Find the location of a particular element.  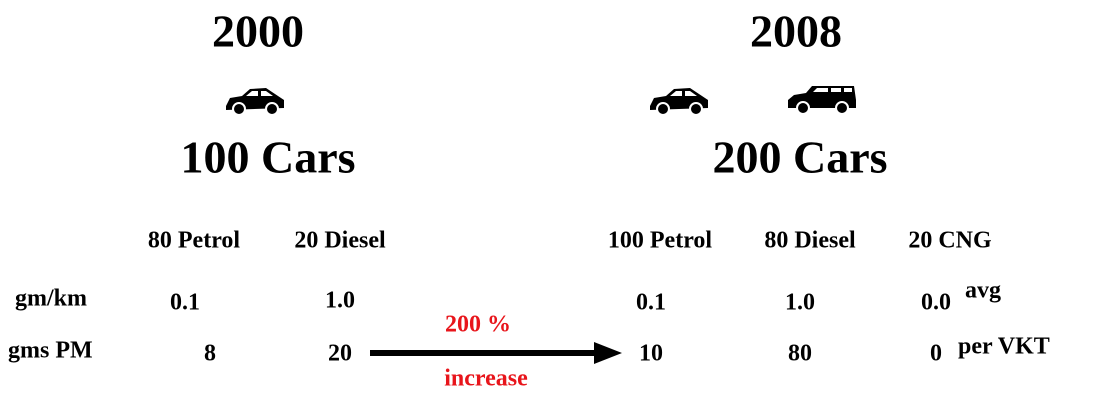

car-count: 200 Cars is located at coordinates (799, 157).